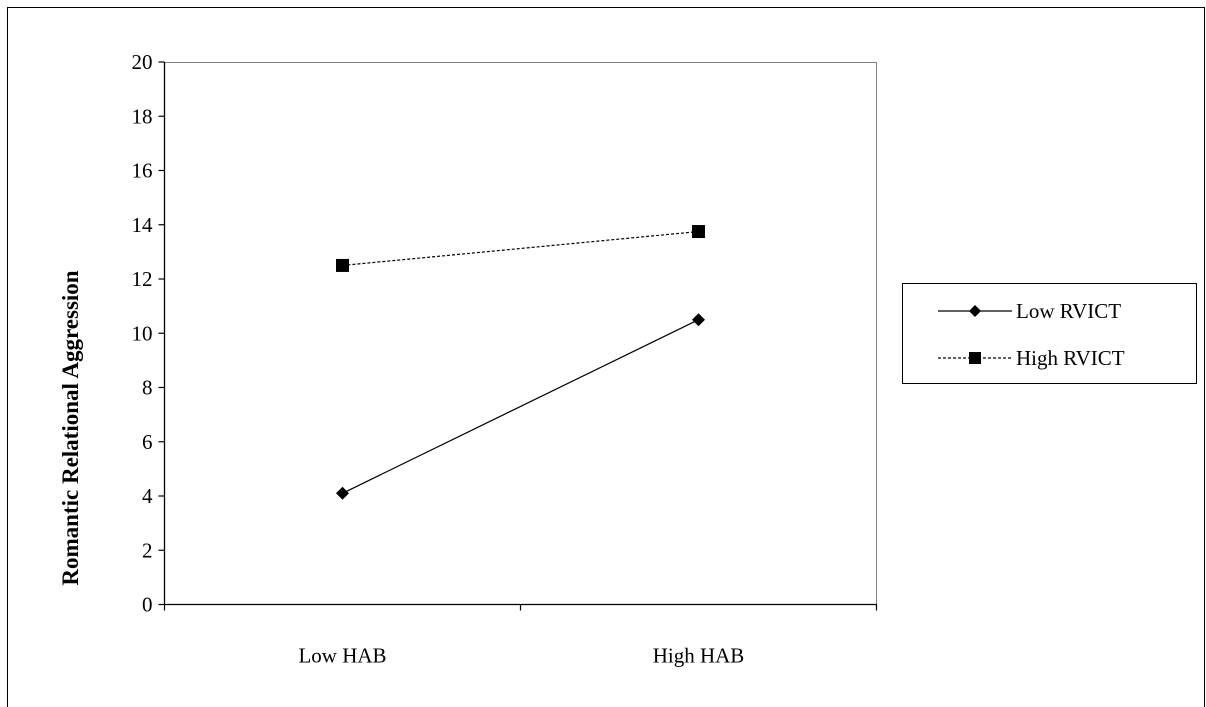  I want to click on legend-marker-high-rvict, so click(975, 358).